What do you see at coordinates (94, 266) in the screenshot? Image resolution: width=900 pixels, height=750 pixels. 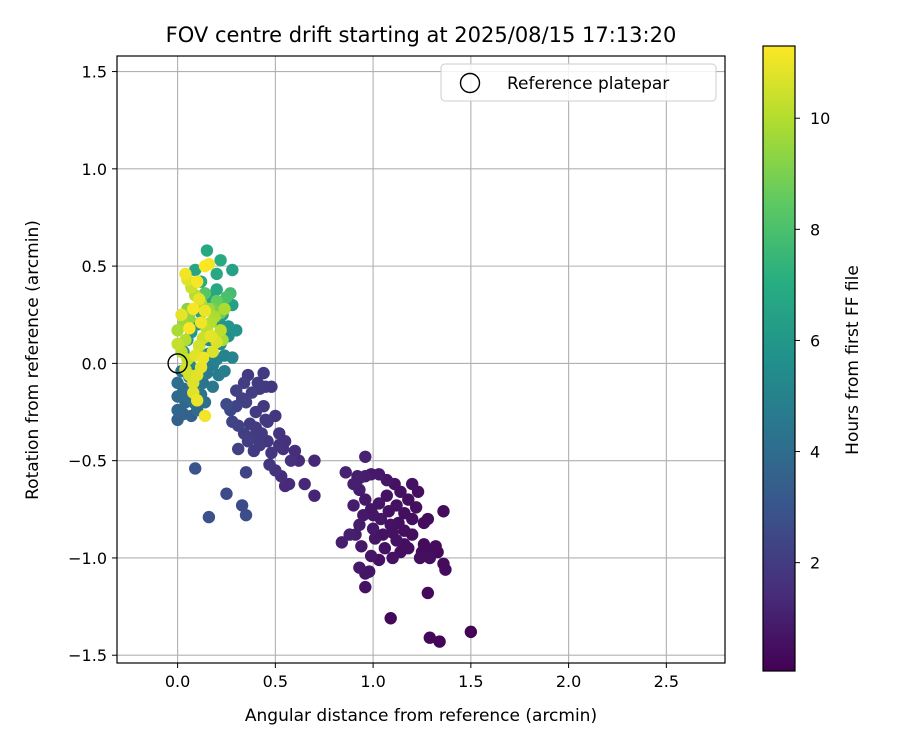 I see `y-tick-label: 0.5` at bounding box center [94, 266].